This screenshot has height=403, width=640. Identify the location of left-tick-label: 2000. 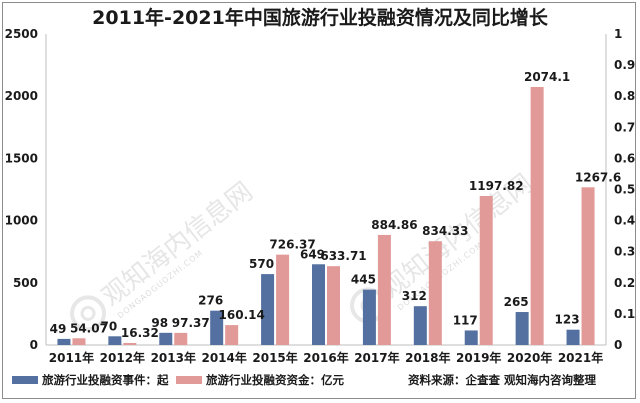
(21, 96).